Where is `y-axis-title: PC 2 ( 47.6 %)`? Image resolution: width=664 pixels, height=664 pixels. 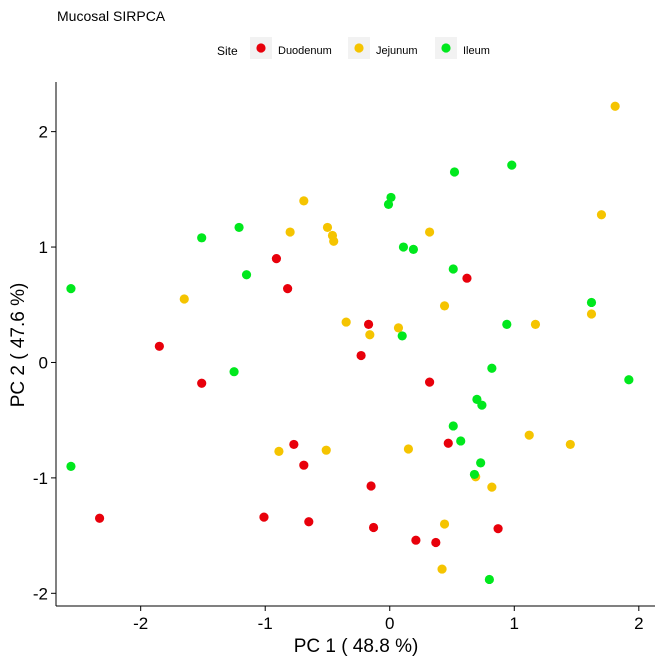 y-axis-title: PC 2 ( 47.6 %) is located at coordinates (18, 345).